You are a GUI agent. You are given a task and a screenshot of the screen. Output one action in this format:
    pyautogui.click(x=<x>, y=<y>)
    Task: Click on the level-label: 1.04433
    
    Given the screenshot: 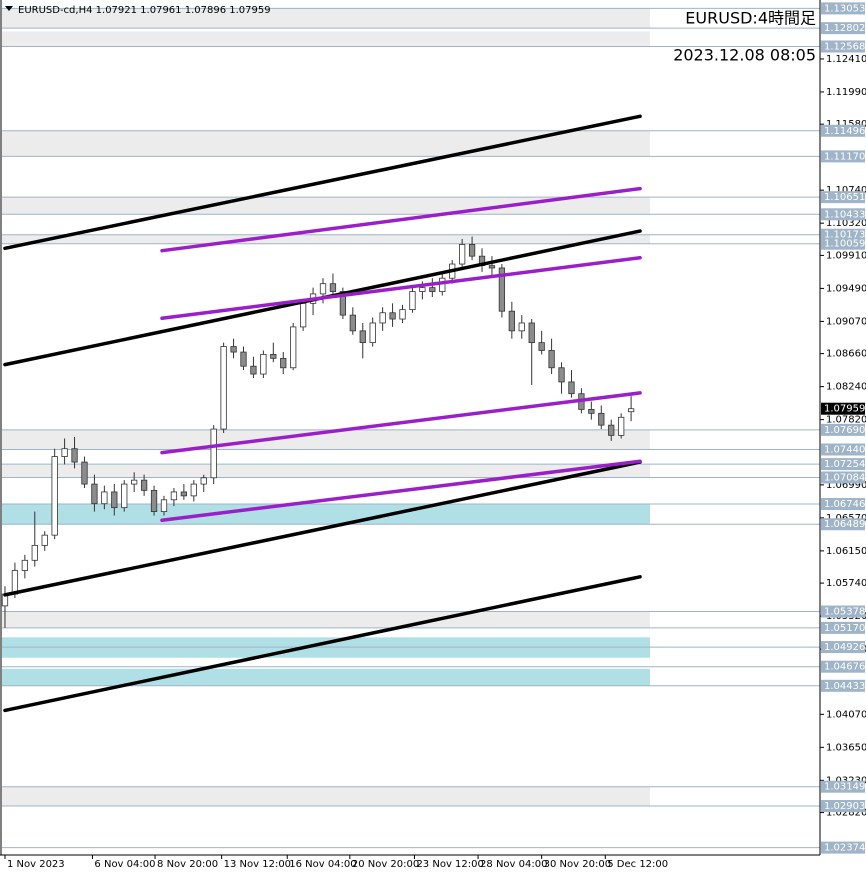 What is the action you would take?
    pyautogui.click(x=844, y=686)
    